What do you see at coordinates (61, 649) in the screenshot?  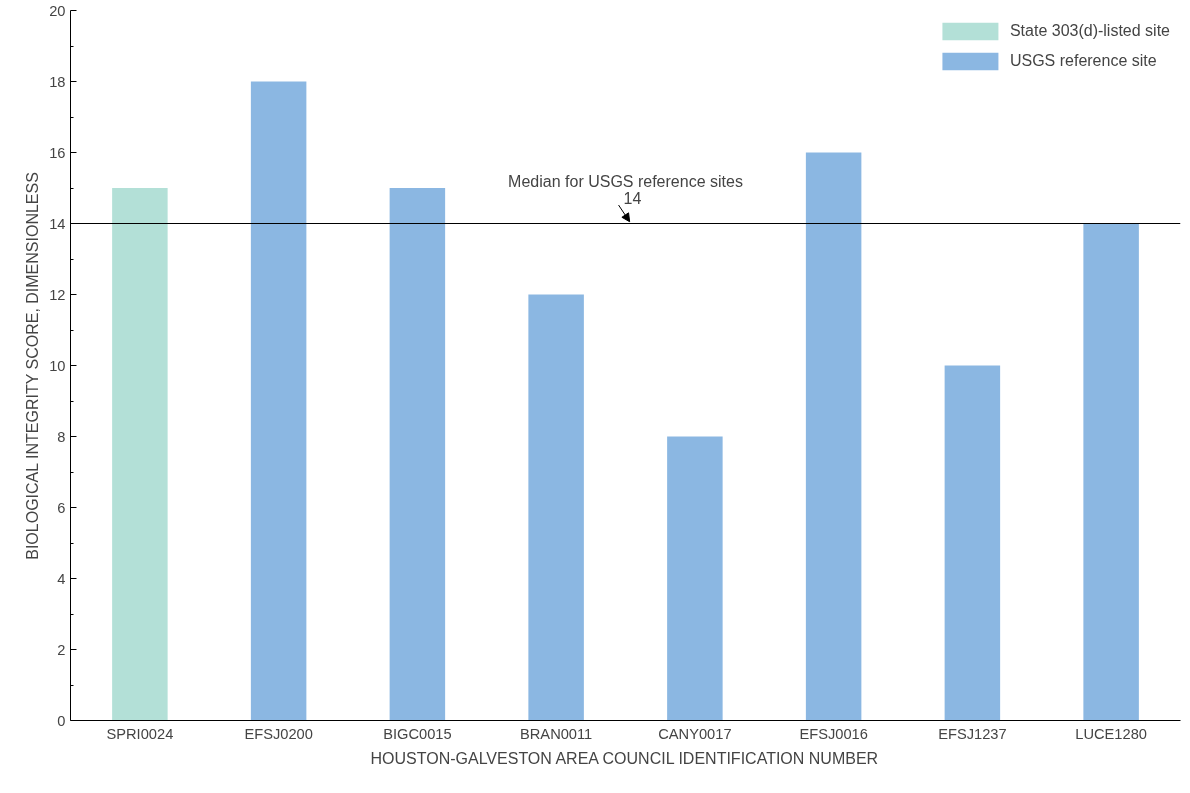 I see `y-tick-label: 2` at bounding box center [61, 649].